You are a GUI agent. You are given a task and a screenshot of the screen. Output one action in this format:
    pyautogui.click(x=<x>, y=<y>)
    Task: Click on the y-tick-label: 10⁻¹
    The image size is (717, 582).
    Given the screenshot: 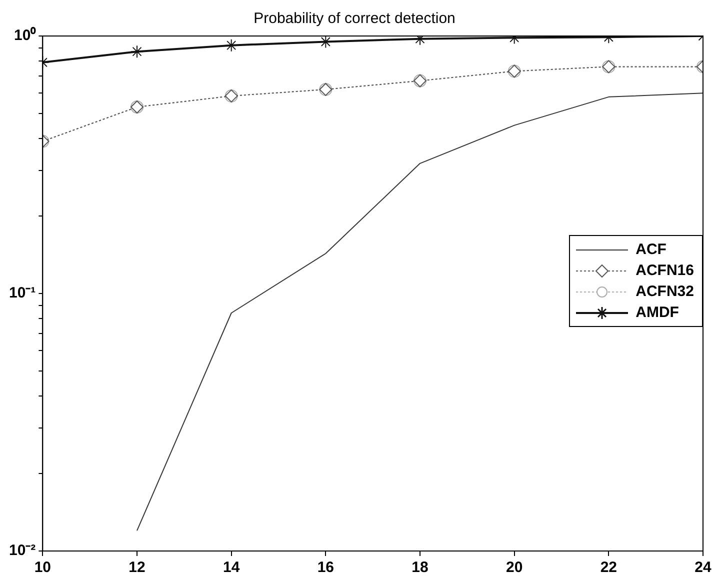 What is the action you would take?
    pyautogui.click(x=22, y=293)
    